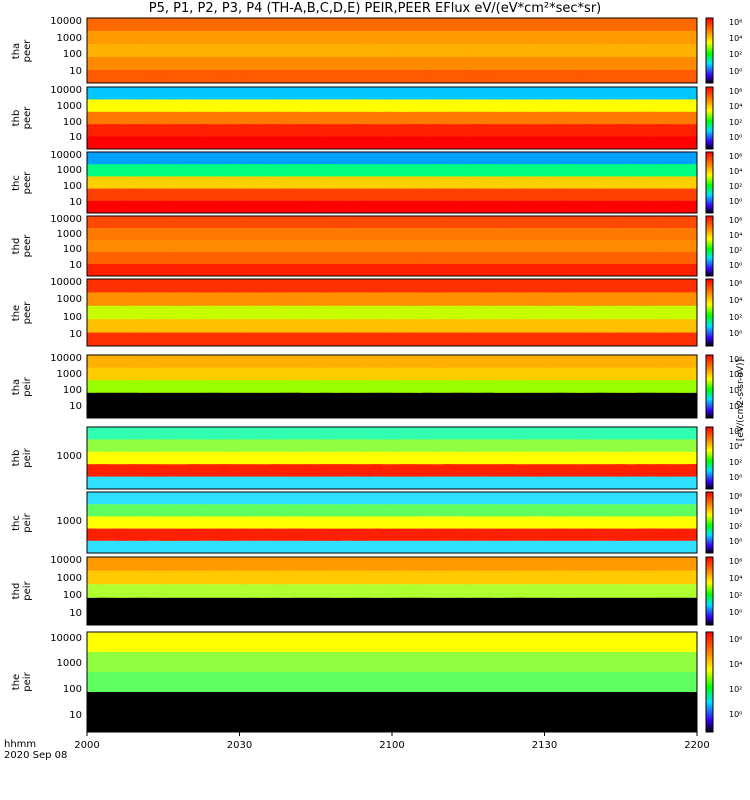 The height and width of the screenshot is (800, 750). What do you see at coordinates (69, 664) in the screenshot?
I see `y-tick-label: 1000` at bounding box center [69, 664].